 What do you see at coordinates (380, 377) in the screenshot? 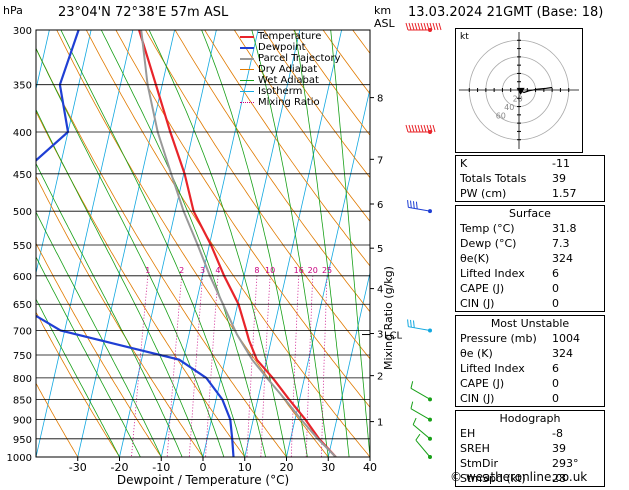
I see `km-tick-label: 2` at bounding box center [380, 377].